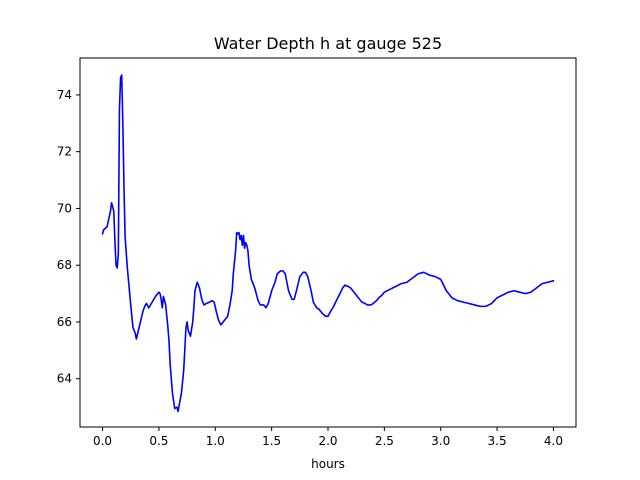 Image resolution: width=640 pixels, height=480 pixels. Describe the element at coordinates (327, 441) in the screenshot. I see `x-tick-label: 2.0` at that location.